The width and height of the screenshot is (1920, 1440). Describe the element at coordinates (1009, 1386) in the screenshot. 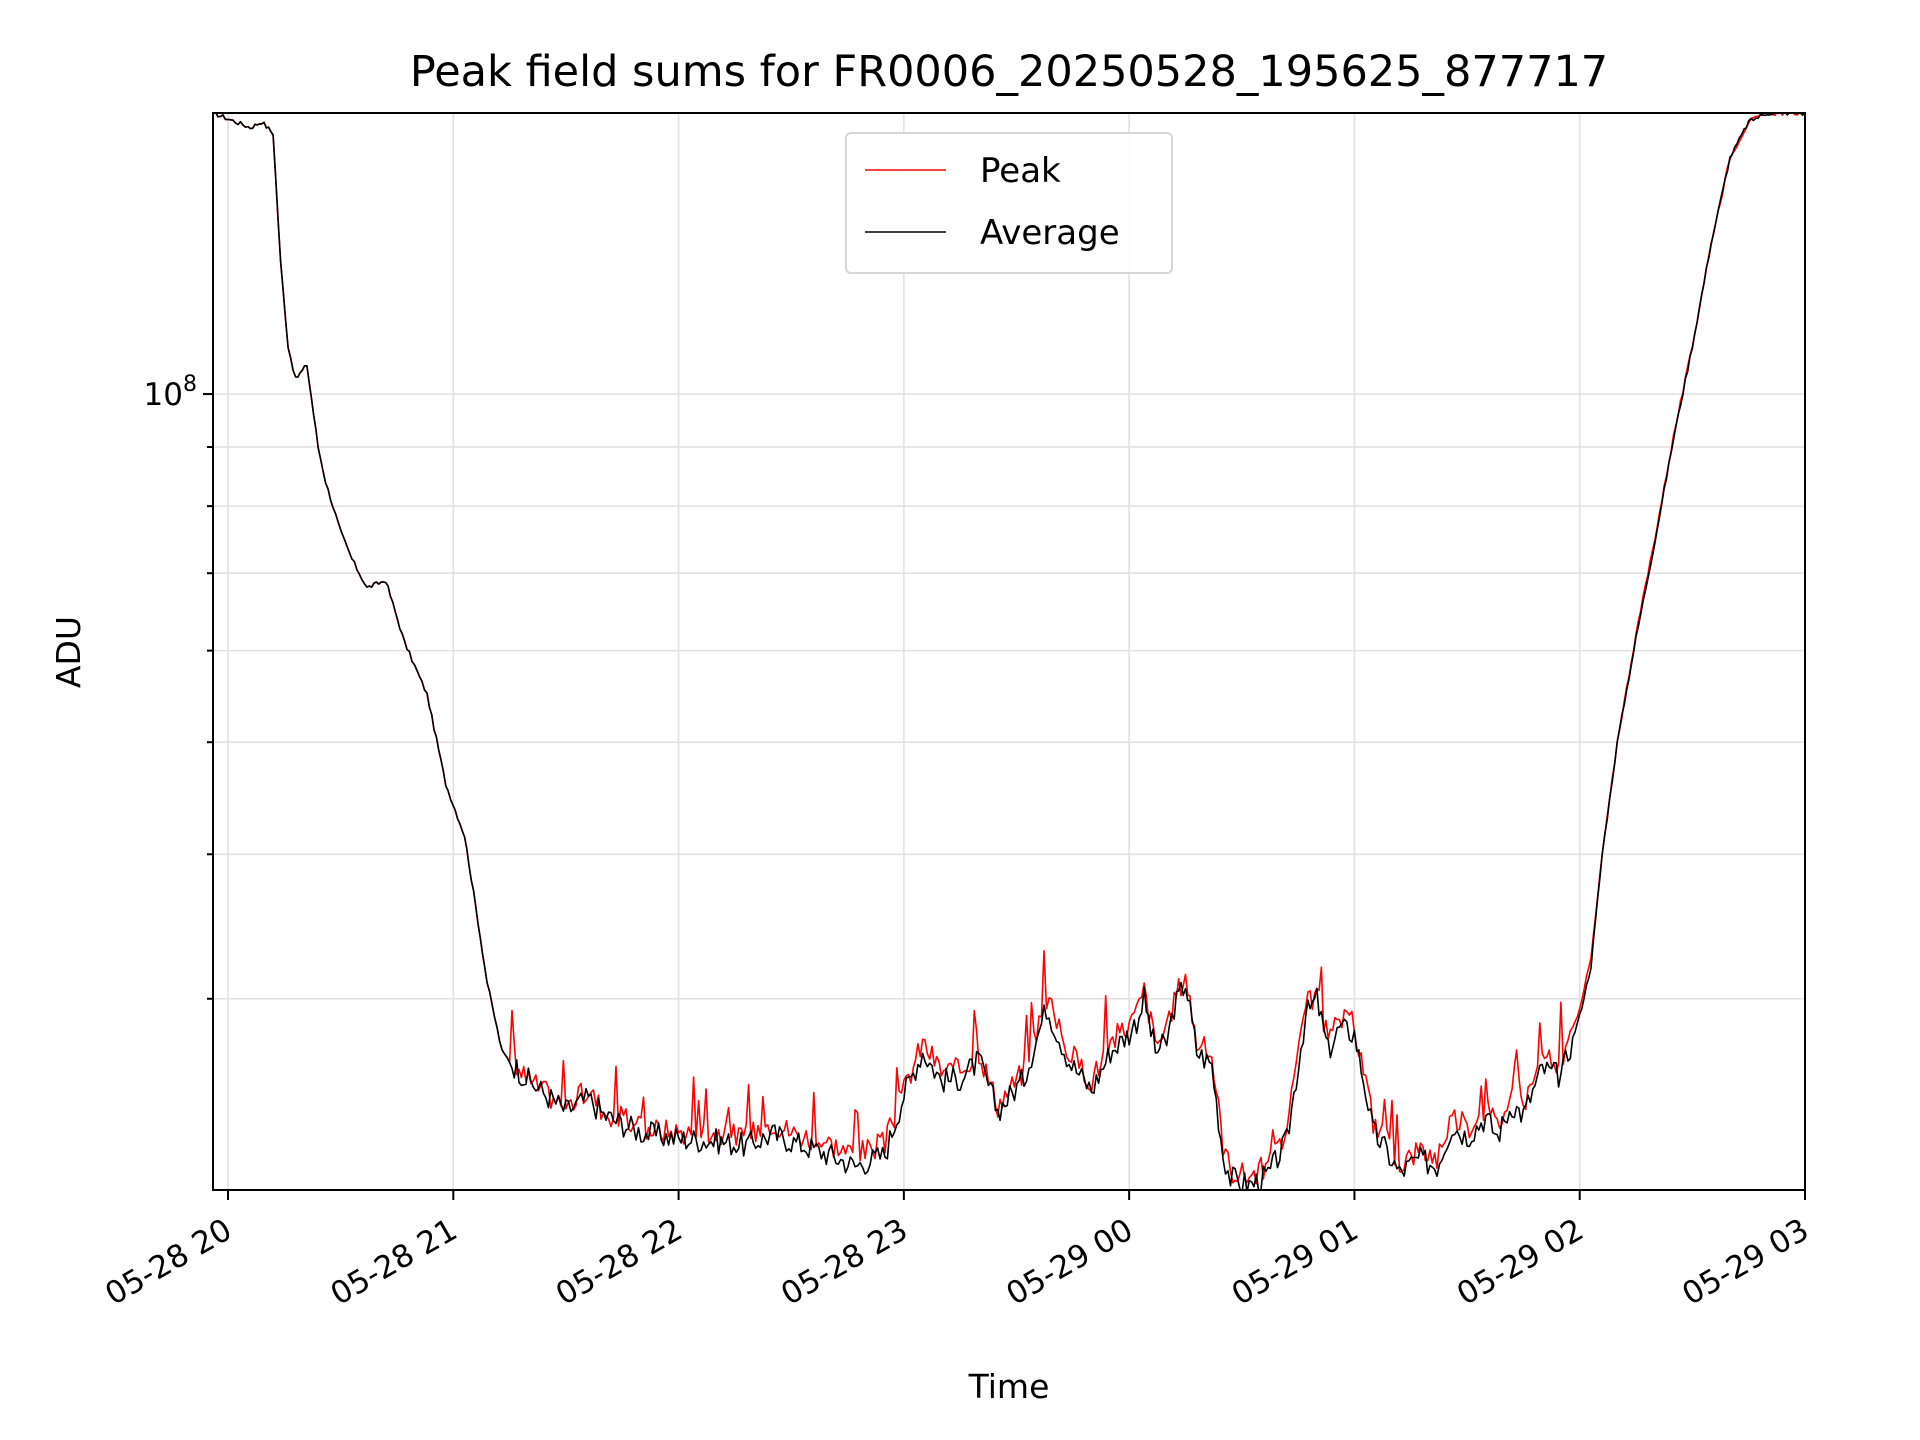

I see `x-axis-label: Time` at that location.